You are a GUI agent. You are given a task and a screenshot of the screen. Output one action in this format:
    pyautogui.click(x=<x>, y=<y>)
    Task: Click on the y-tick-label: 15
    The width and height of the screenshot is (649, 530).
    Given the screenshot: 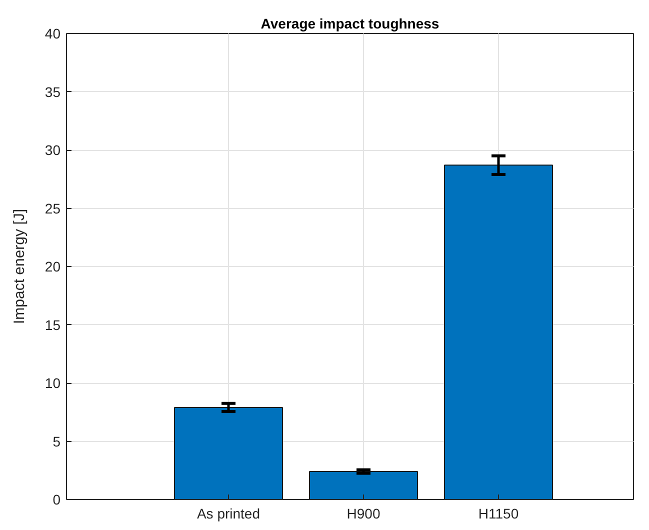 What is the action you would take?
    pyautogui.click(x=52, y=324)
    